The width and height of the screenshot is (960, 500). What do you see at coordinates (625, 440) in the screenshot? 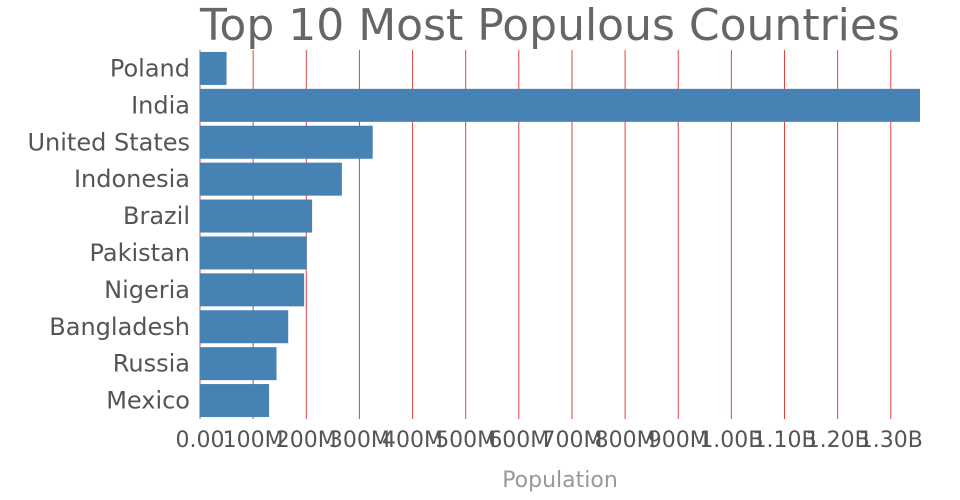
I see `x-tick-label: 800M` at bounding box center [625, 440].